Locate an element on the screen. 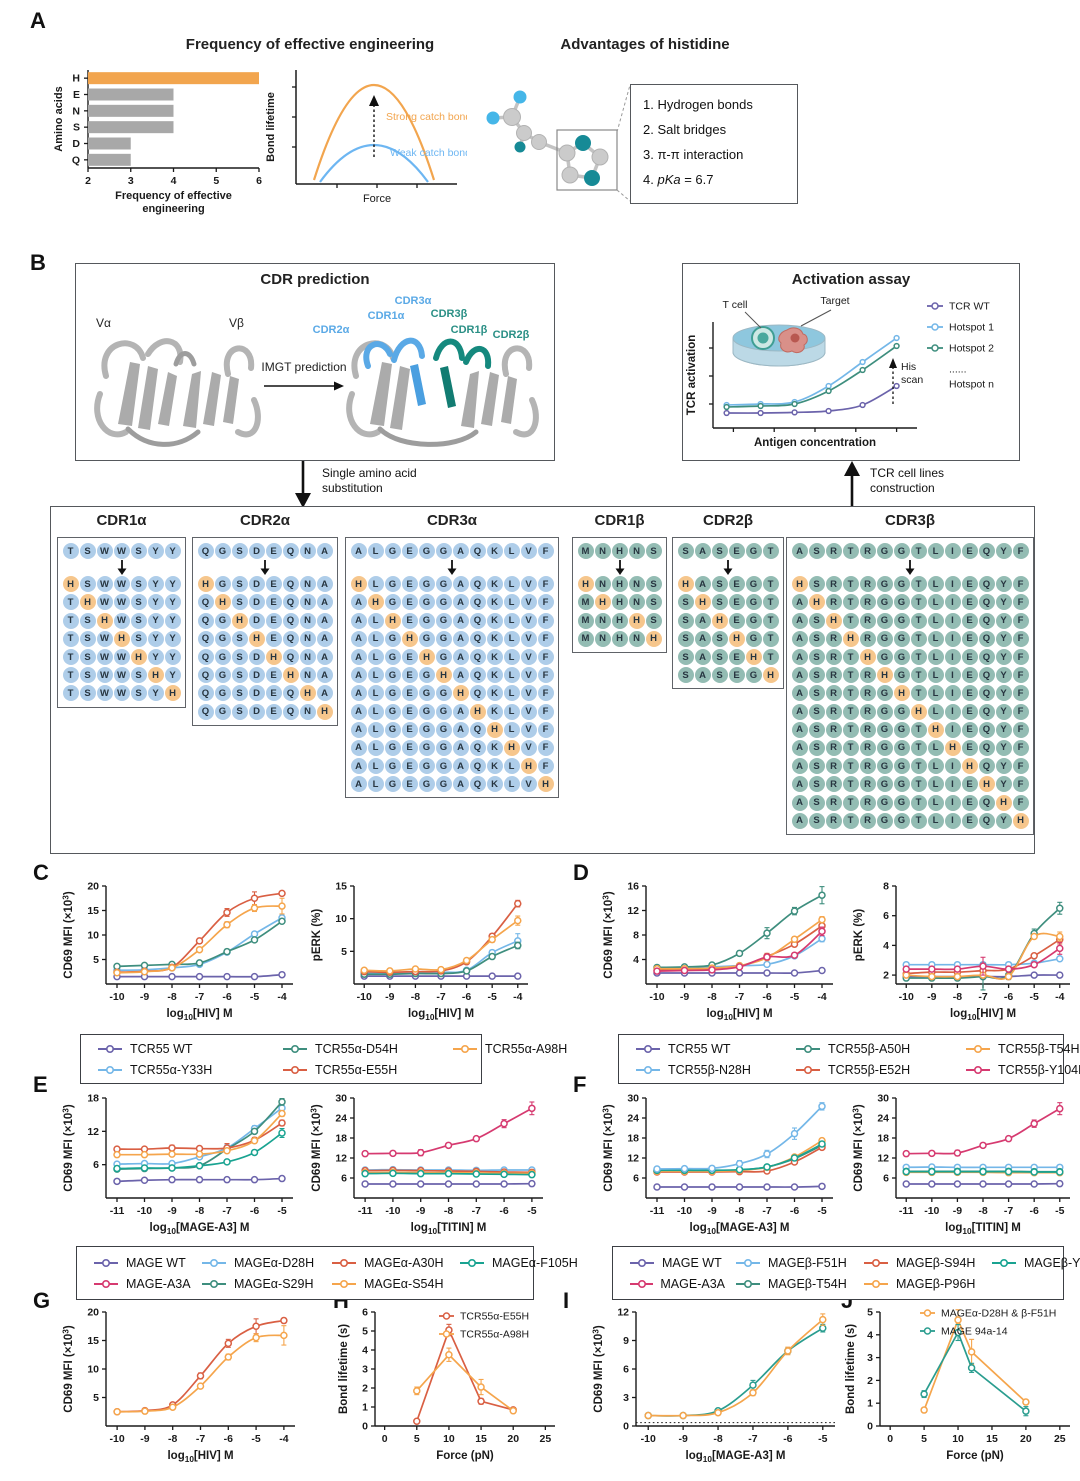  residue-circle: N is located at coordinates (636, 602).